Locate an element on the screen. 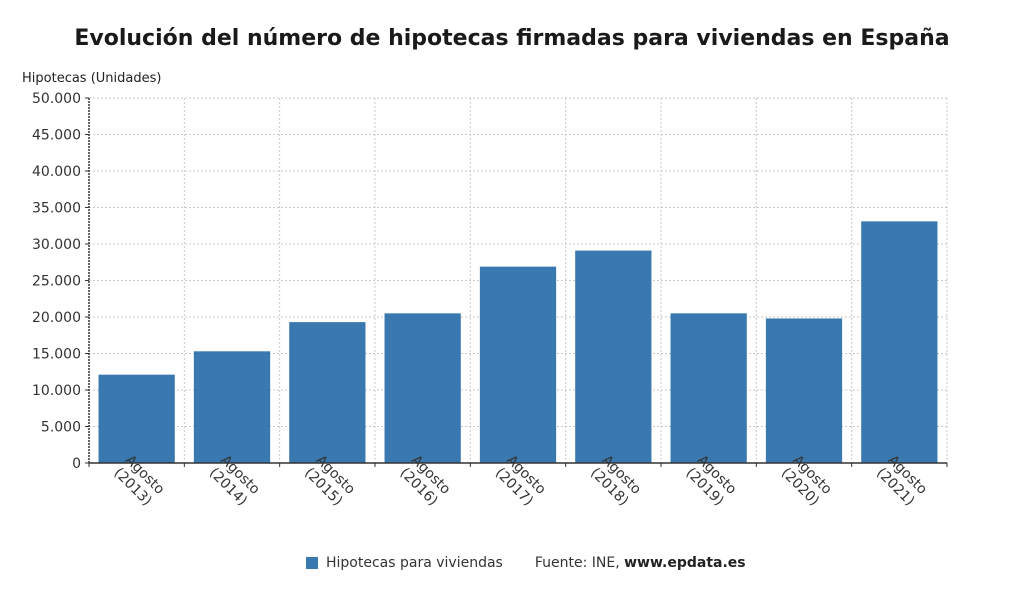 This screenshot has width=1024, height=601. source-site: www.epdata.es is located at coordinates (685, 563).